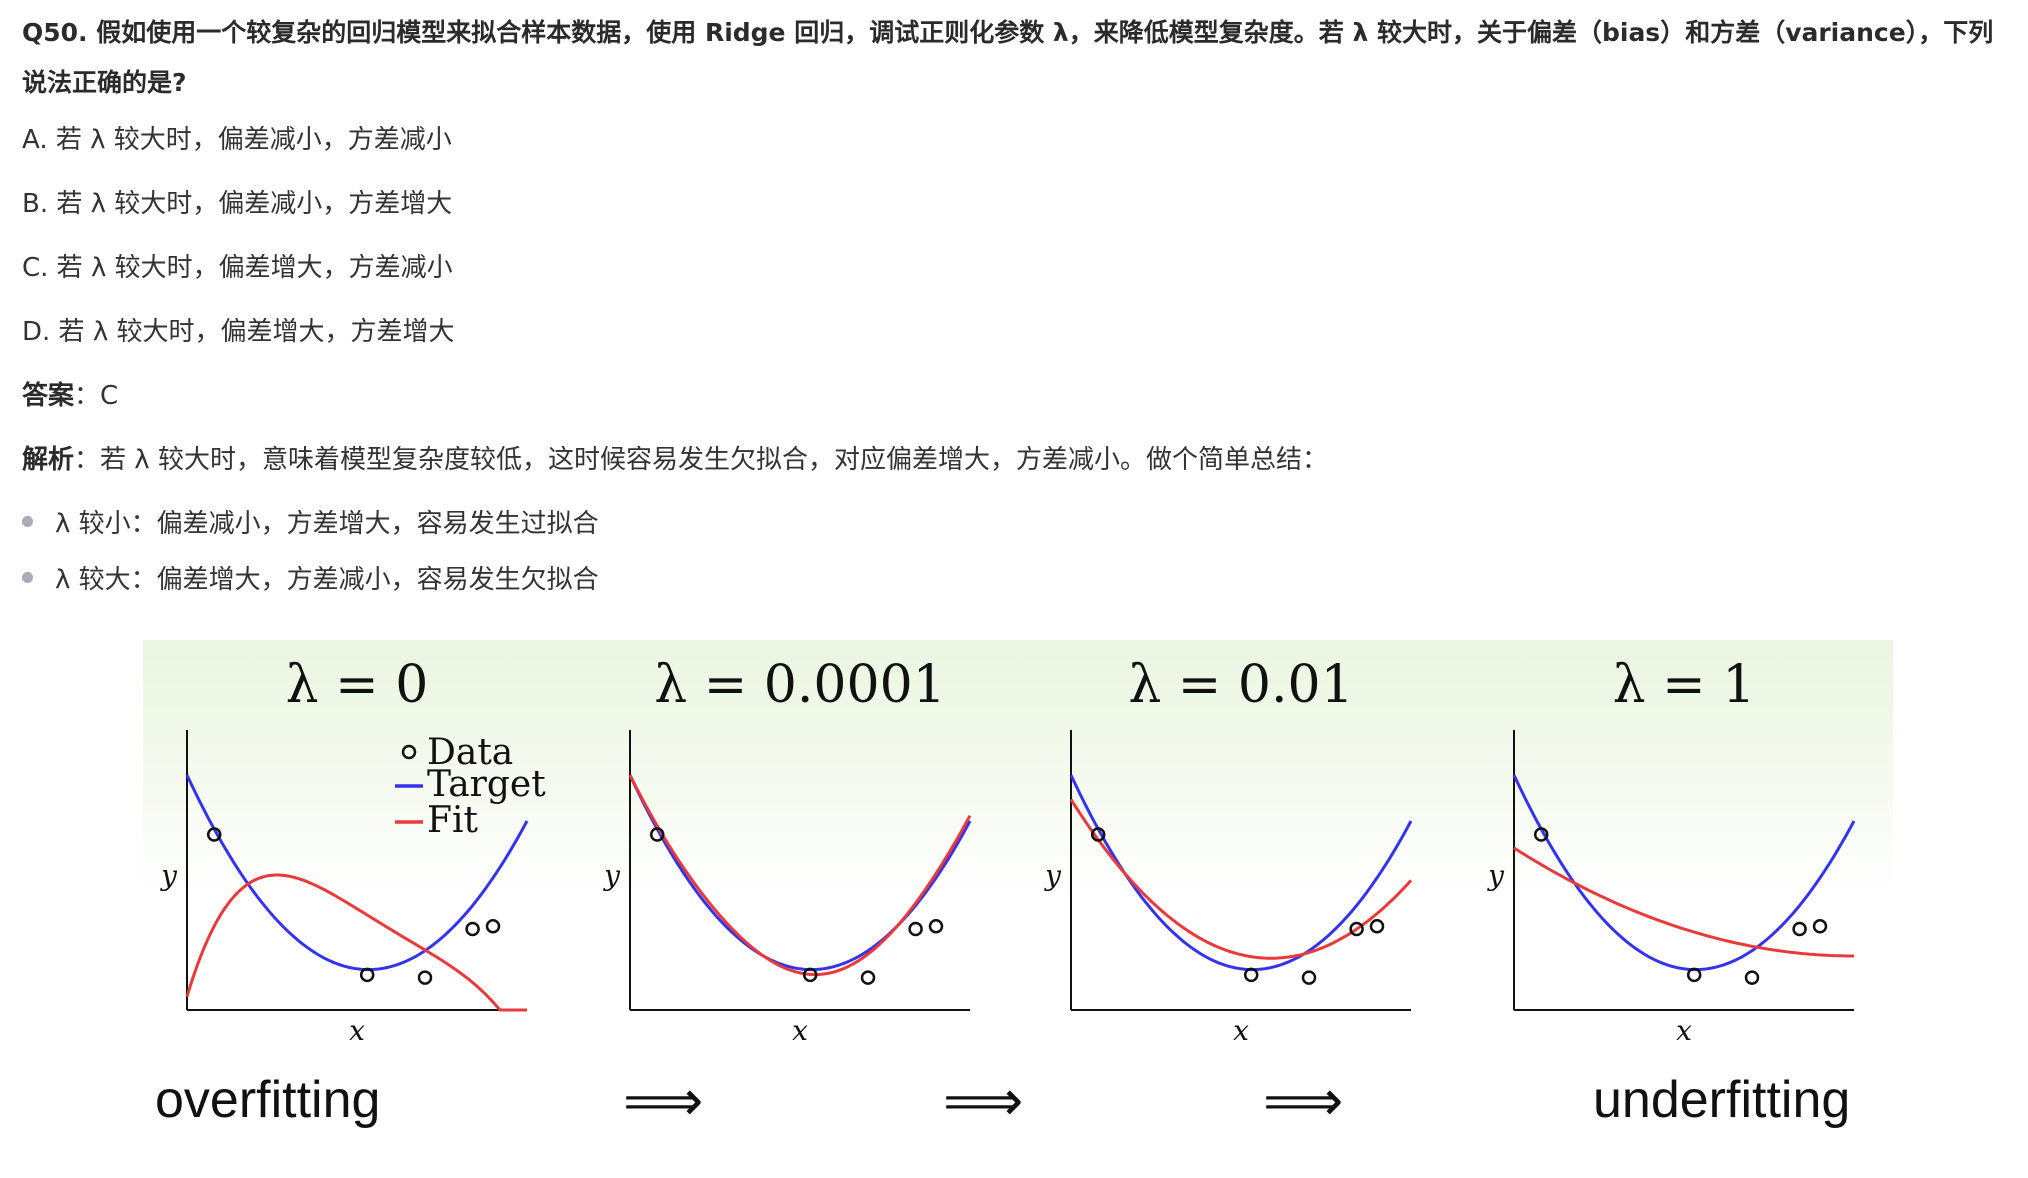  I want to click on answer-colon: ：, so click(87, 396).